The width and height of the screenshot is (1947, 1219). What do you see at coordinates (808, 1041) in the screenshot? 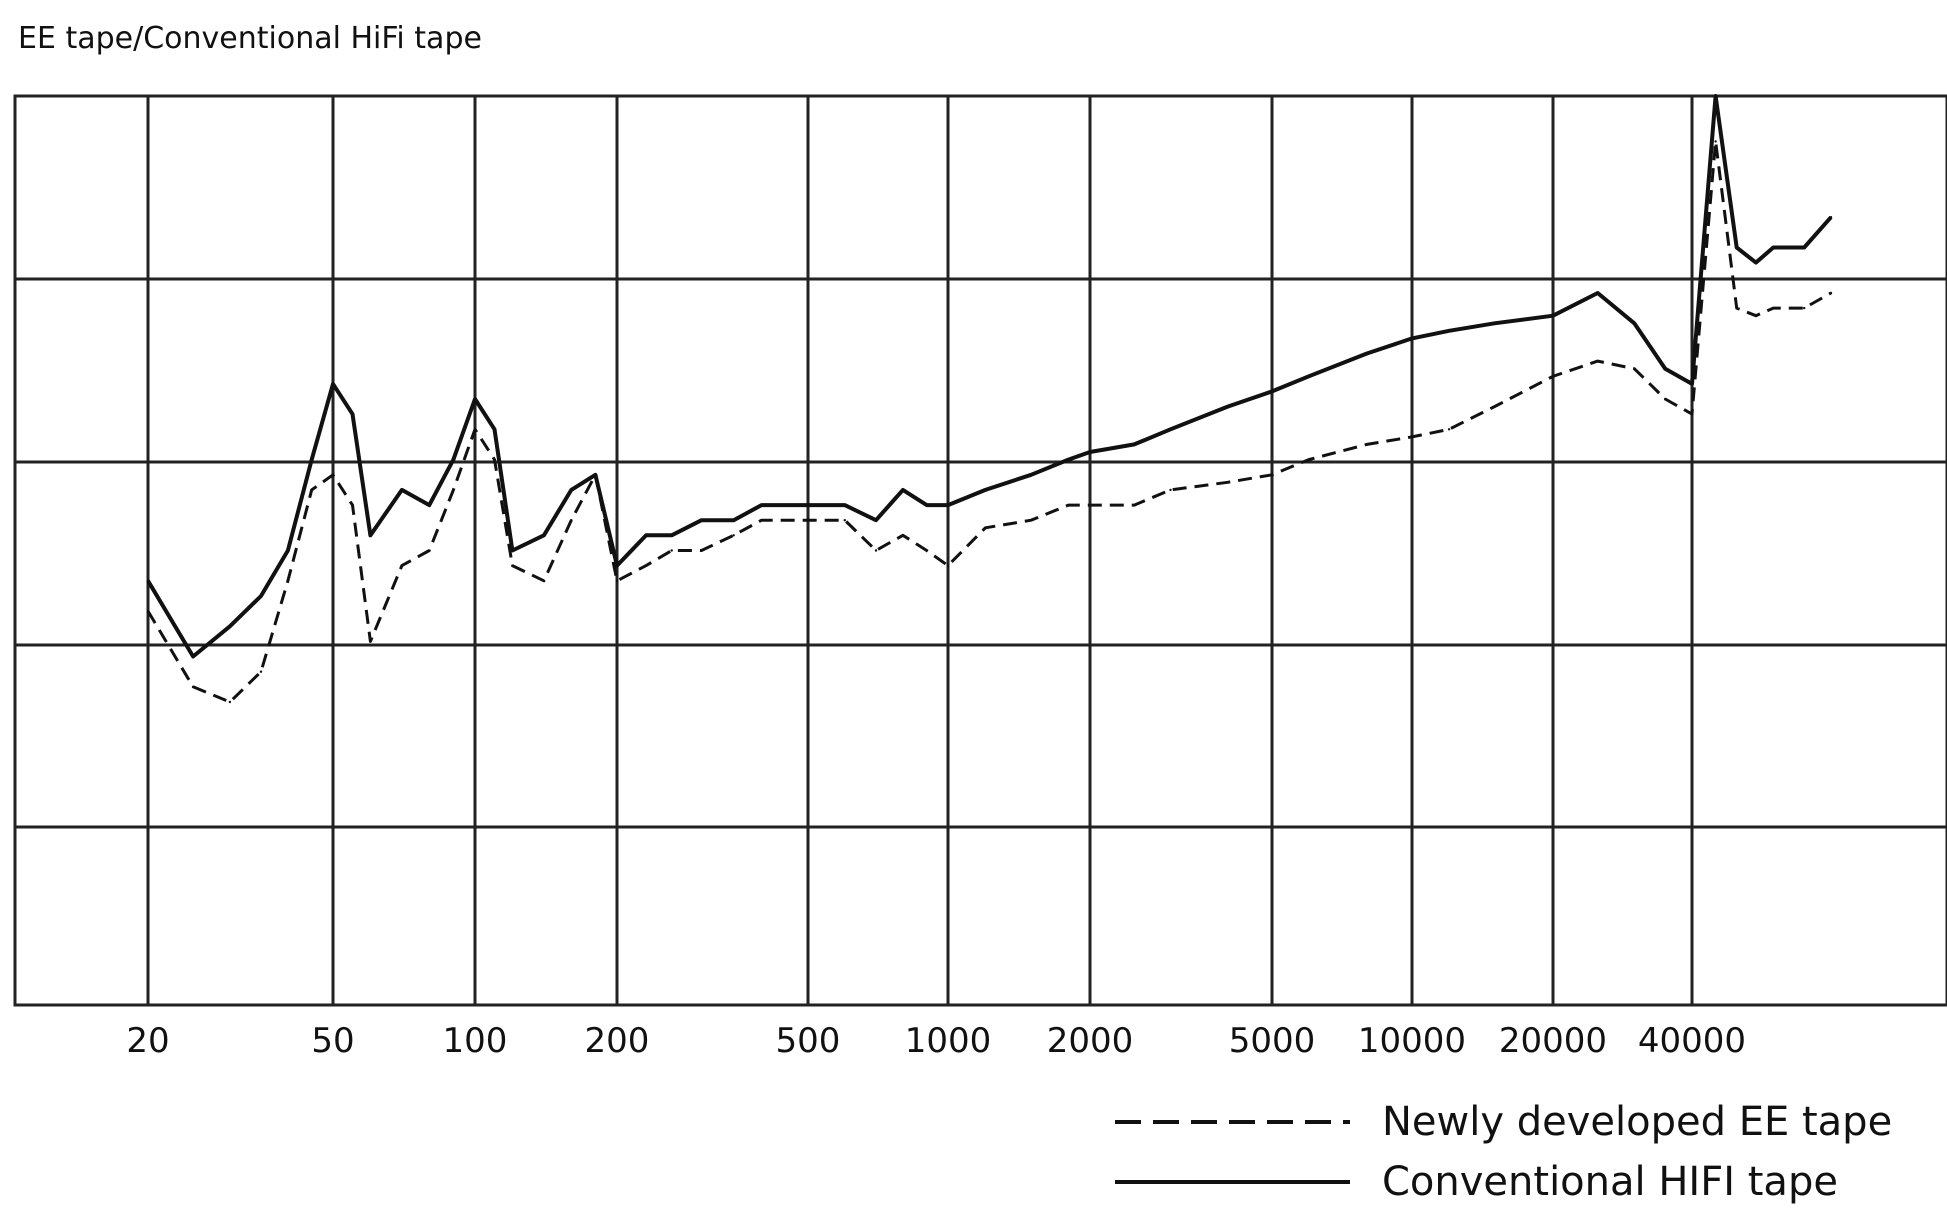
I see `x-tick-label: 500` at bounding box center [808, 1041].